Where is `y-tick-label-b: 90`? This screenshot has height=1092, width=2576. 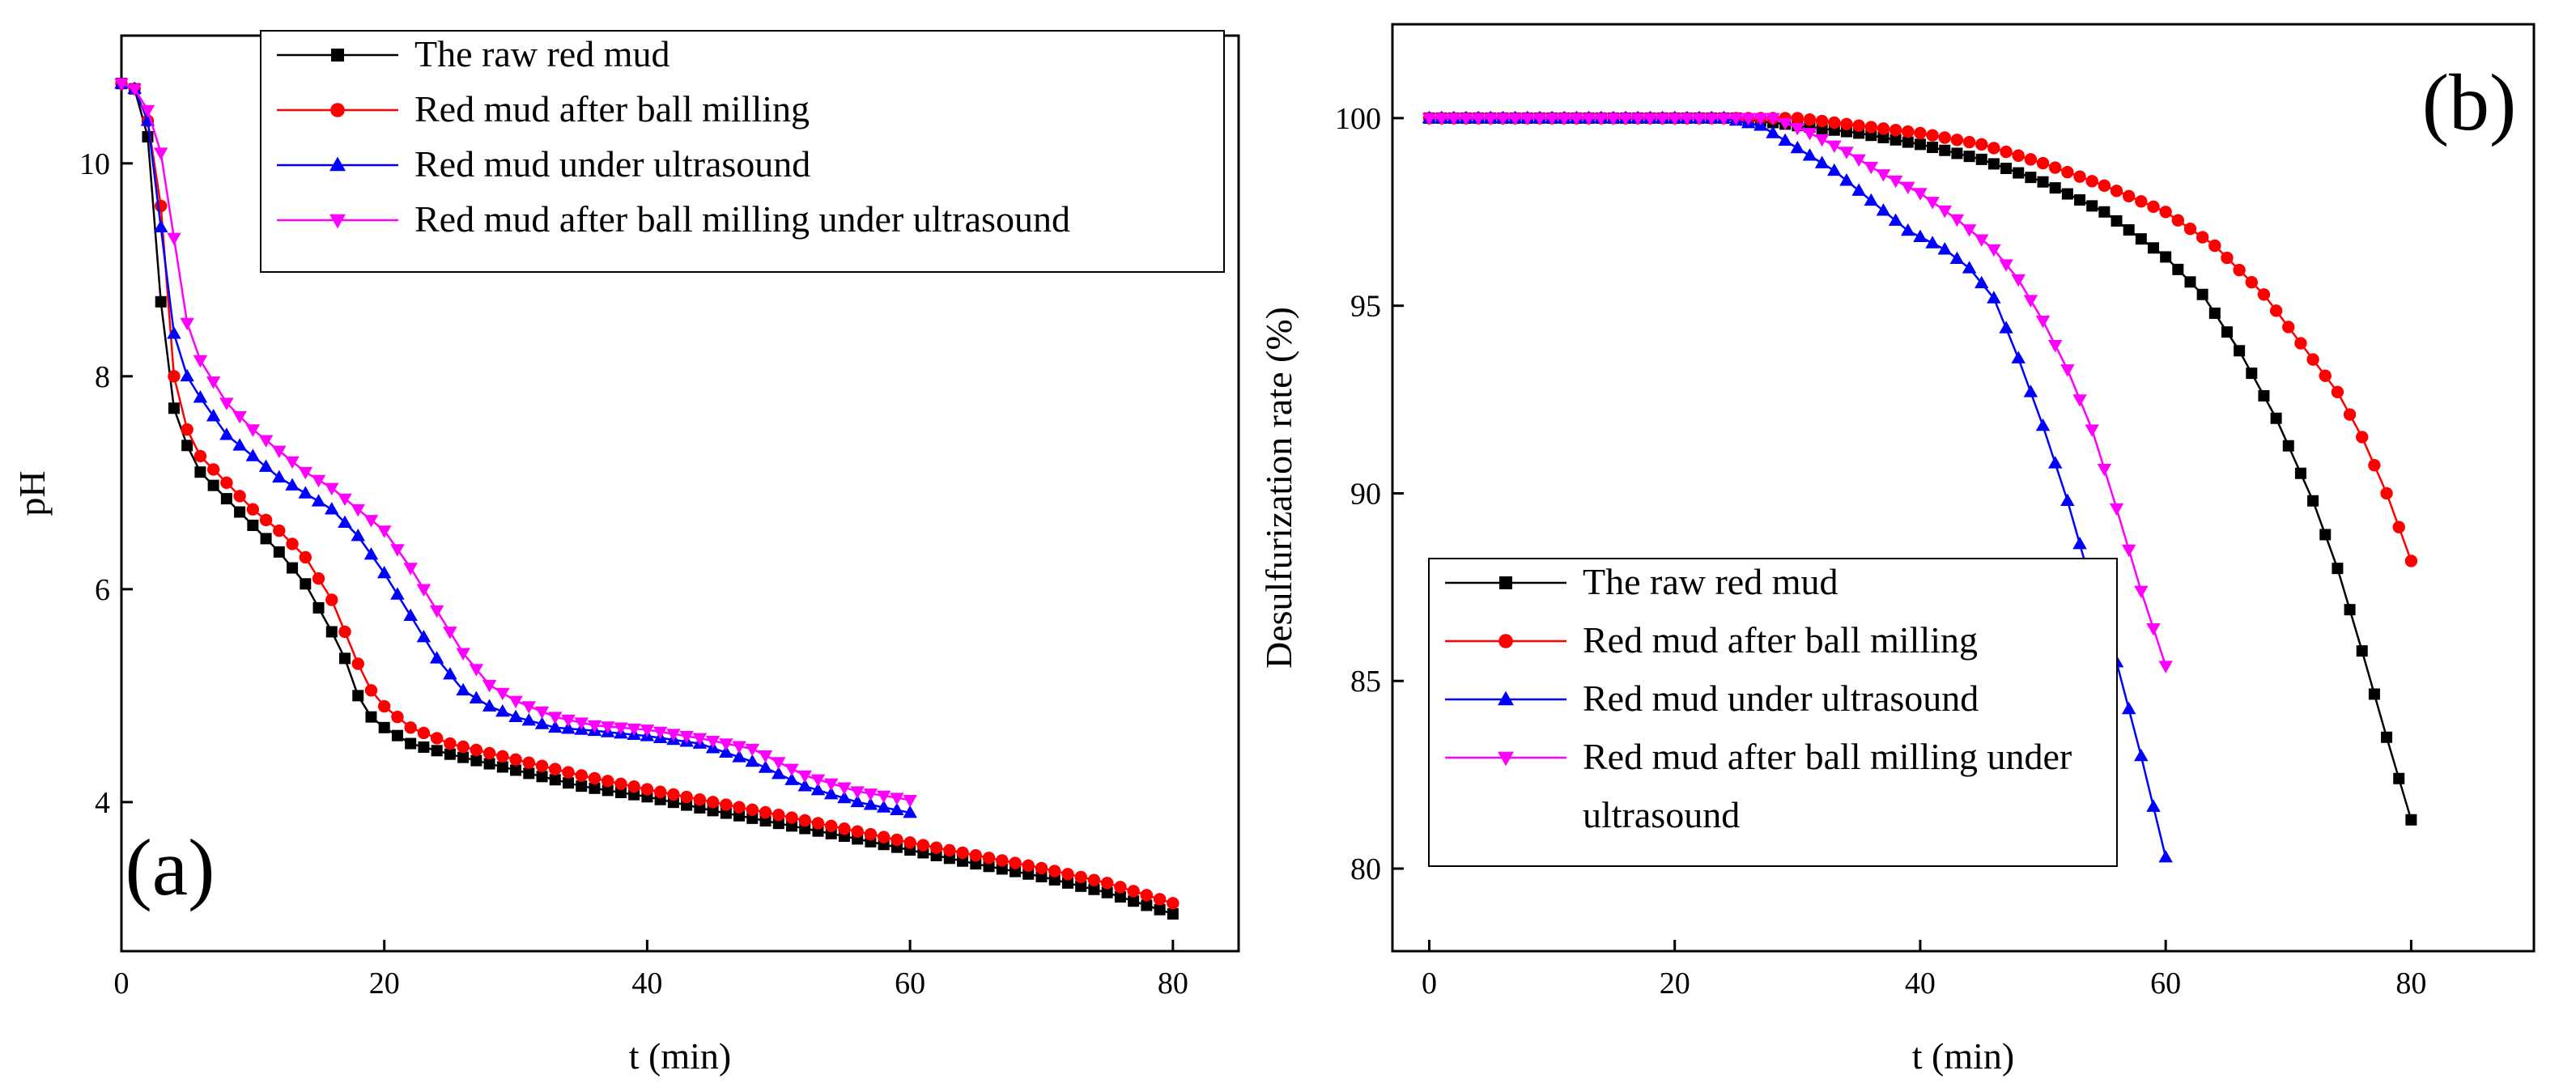 y-tick-label-b: 90 is located at coordinates (1366, 494).